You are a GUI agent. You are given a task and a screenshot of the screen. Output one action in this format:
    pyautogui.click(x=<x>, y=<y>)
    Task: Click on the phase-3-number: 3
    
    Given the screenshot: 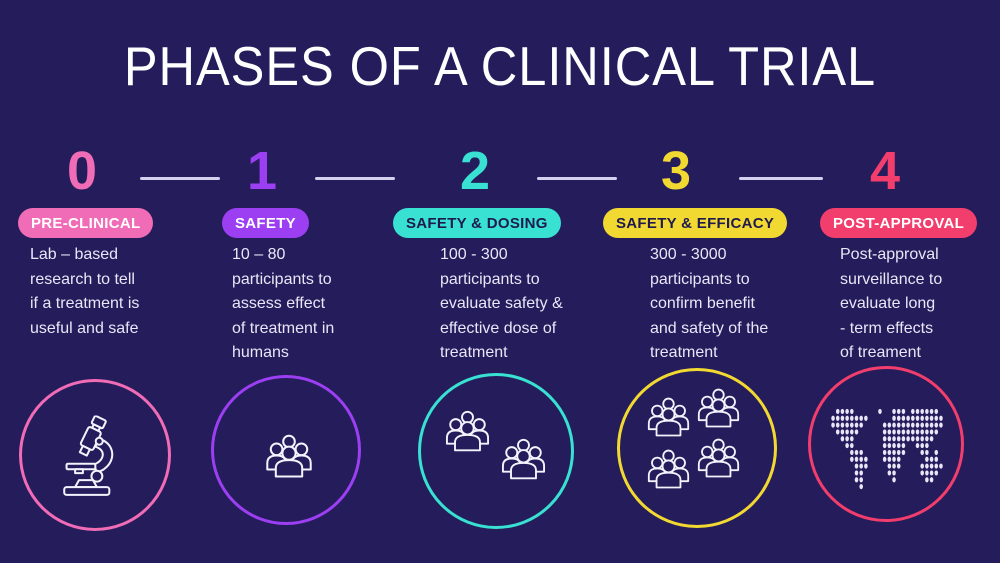 What is the action you would take?
    pyautogui.click(x=676, y=171)
    